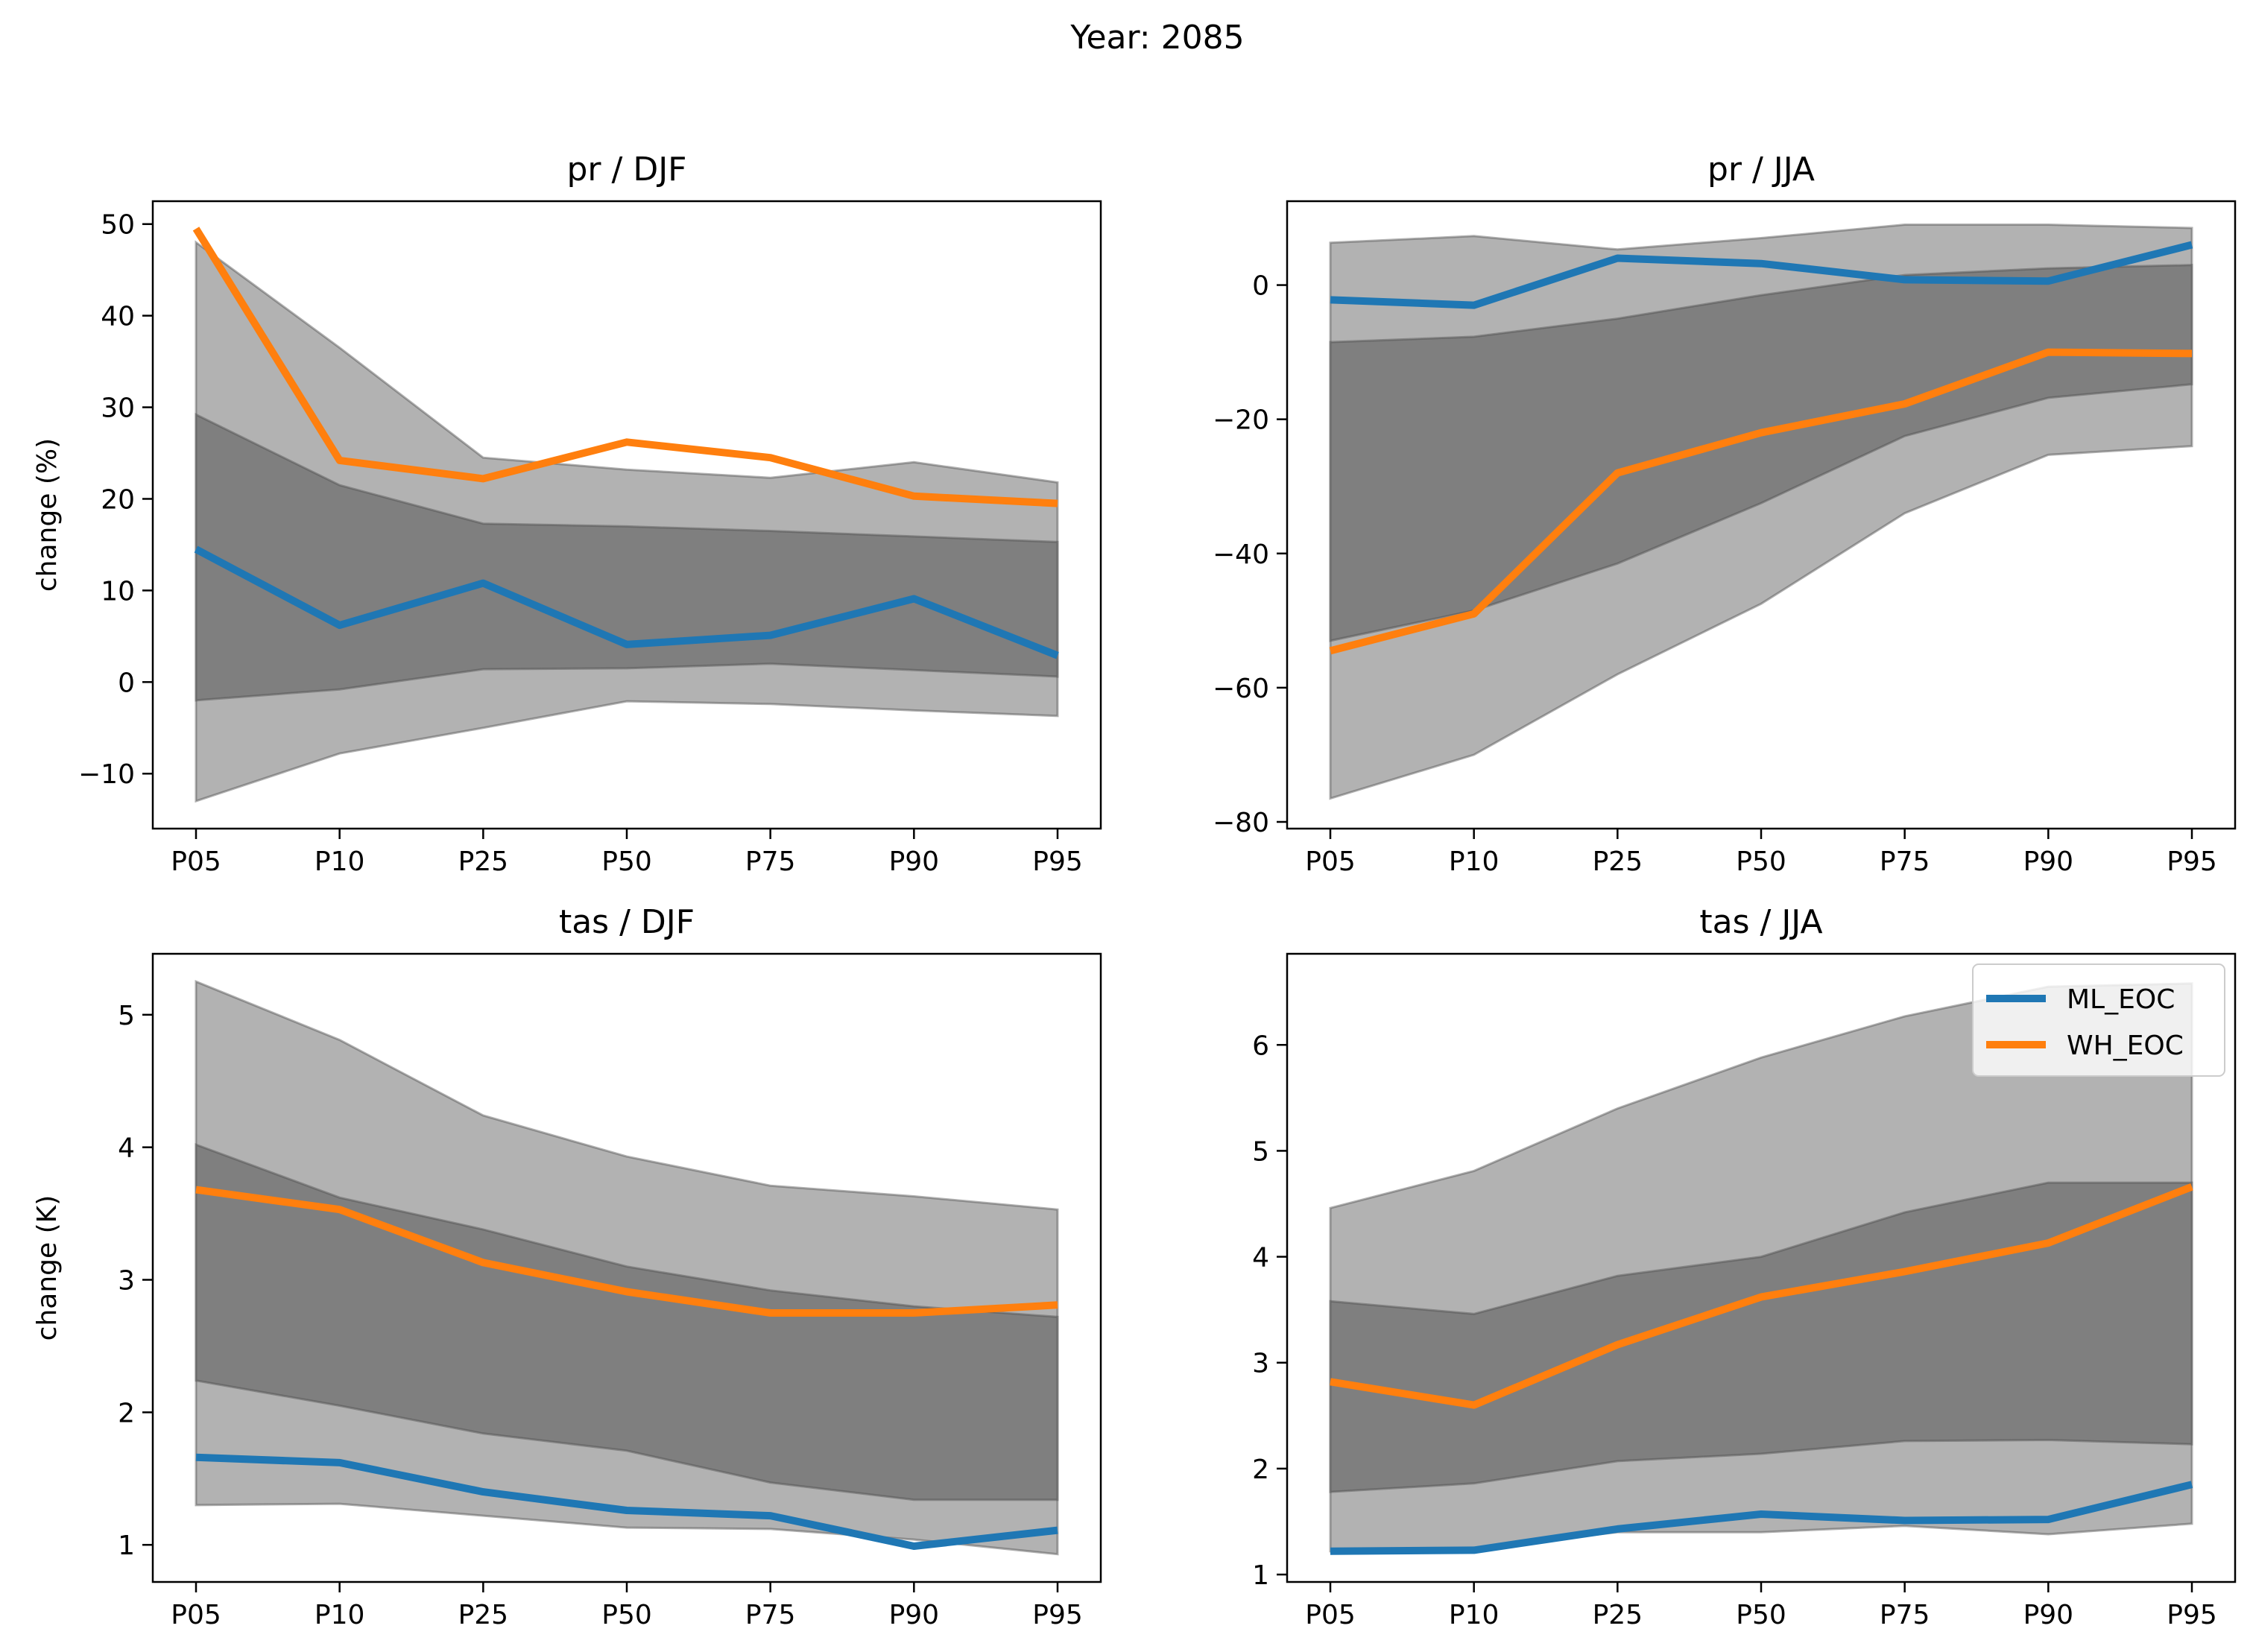 The height and width of the screenshot is (1652, 2253). I want to click on figure-title: Year: 2085, so click(1156, 38).